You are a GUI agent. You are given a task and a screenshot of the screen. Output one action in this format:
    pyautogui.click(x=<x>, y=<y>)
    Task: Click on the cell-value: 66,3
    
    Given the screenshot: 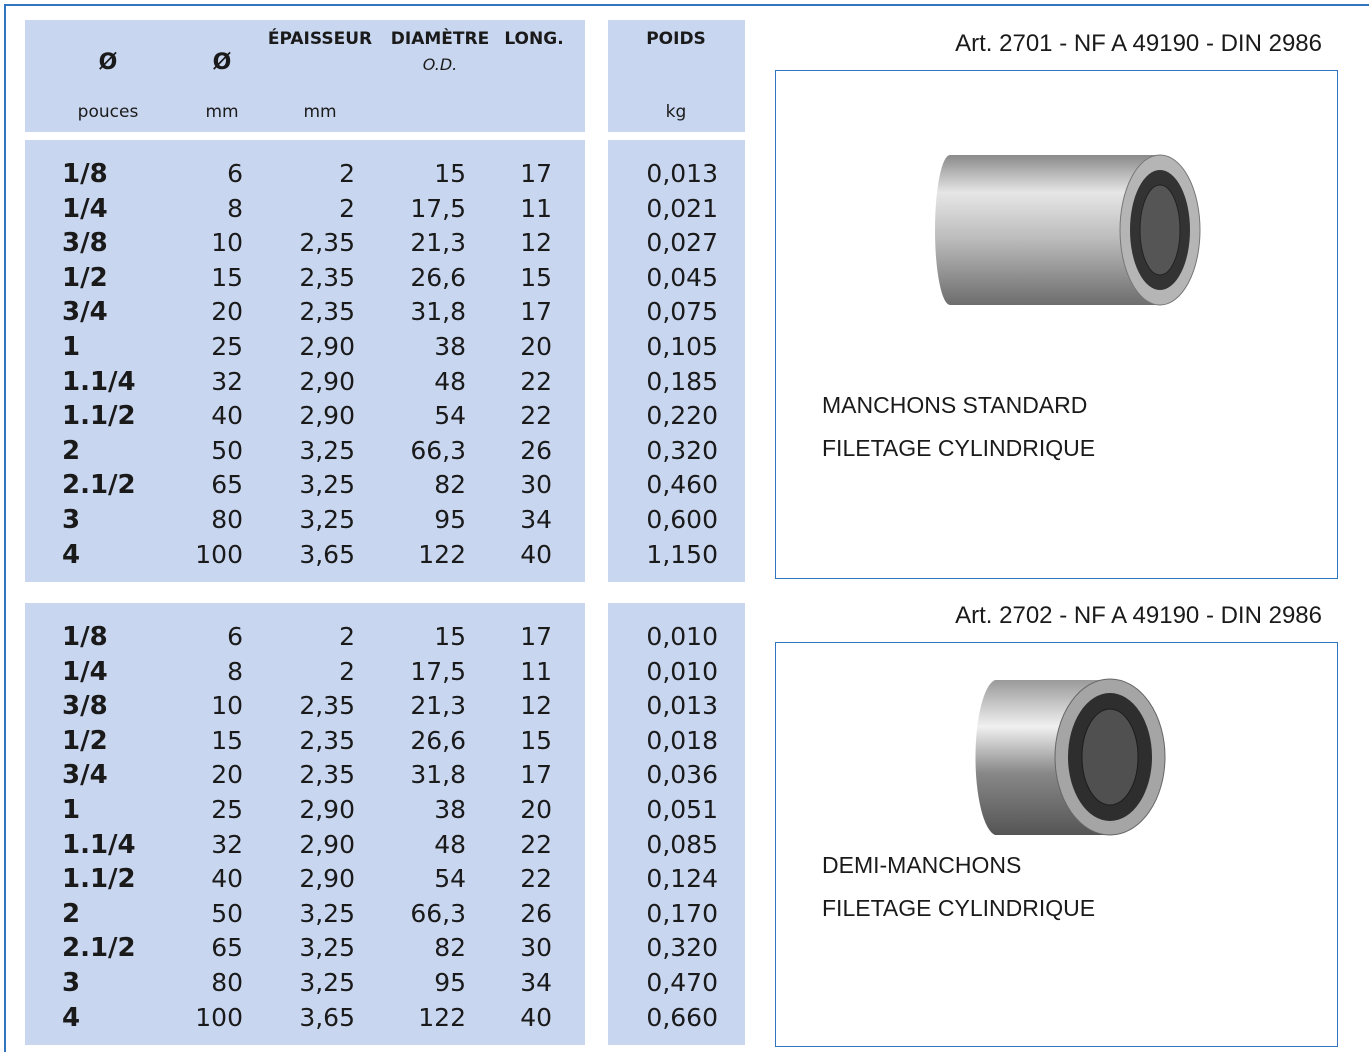 What is the action you would take?
    pyautogui.click(x=438, y=450)
    